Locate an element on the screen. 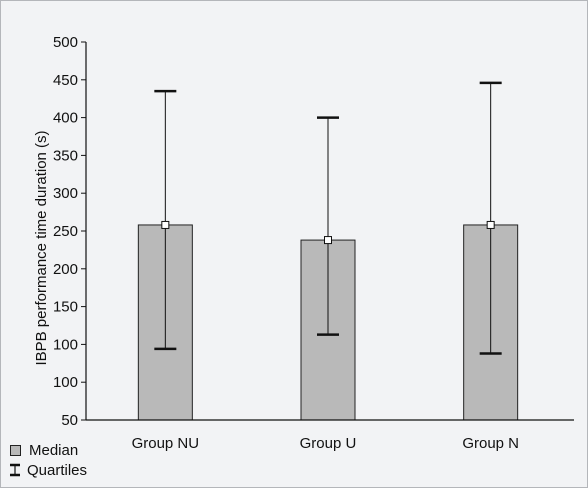  legend: Median Quartiles is located at coordinates (47, 460).